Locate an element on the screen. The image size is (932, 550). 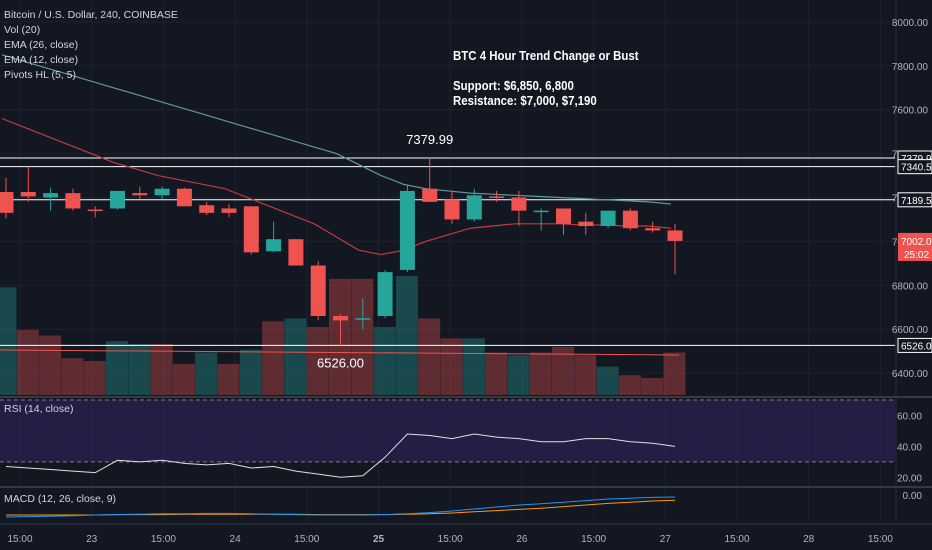
price-line-tag-label: 7340.59 is located at coordinates (916, 168).